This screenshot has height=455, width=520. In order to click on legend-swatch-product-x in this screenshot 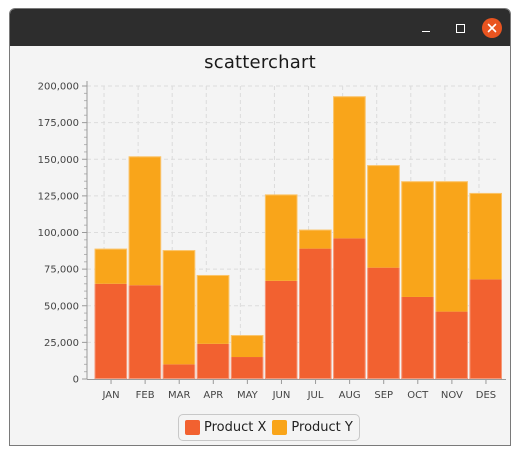, I will do `click(192, 427)`.